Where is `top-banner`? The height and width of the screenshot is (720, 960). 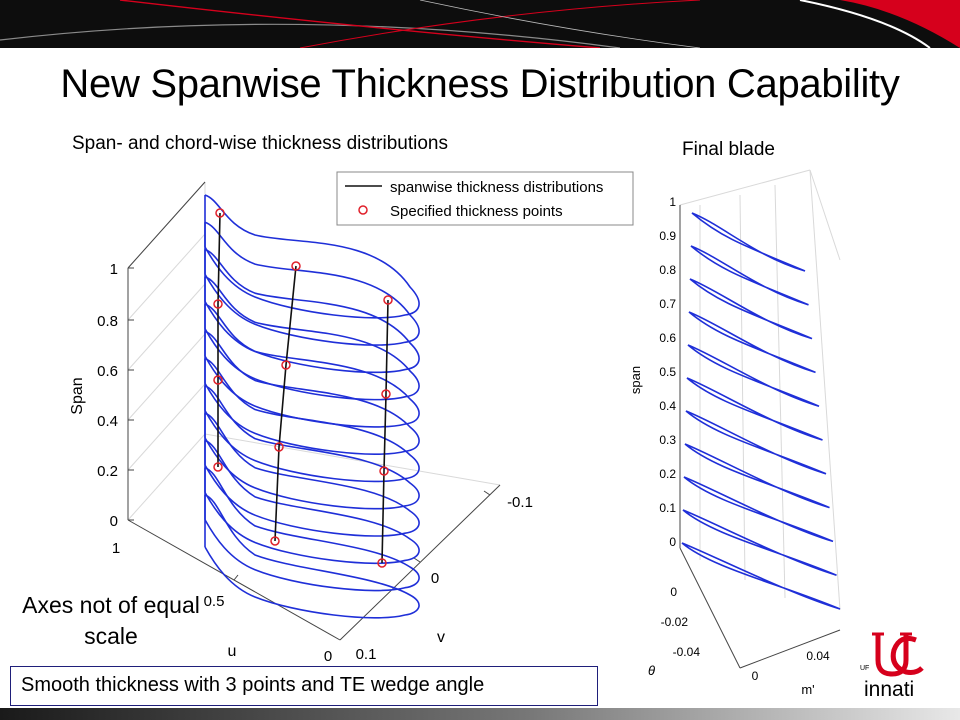
top-banner is located at coordinates (480, 24).